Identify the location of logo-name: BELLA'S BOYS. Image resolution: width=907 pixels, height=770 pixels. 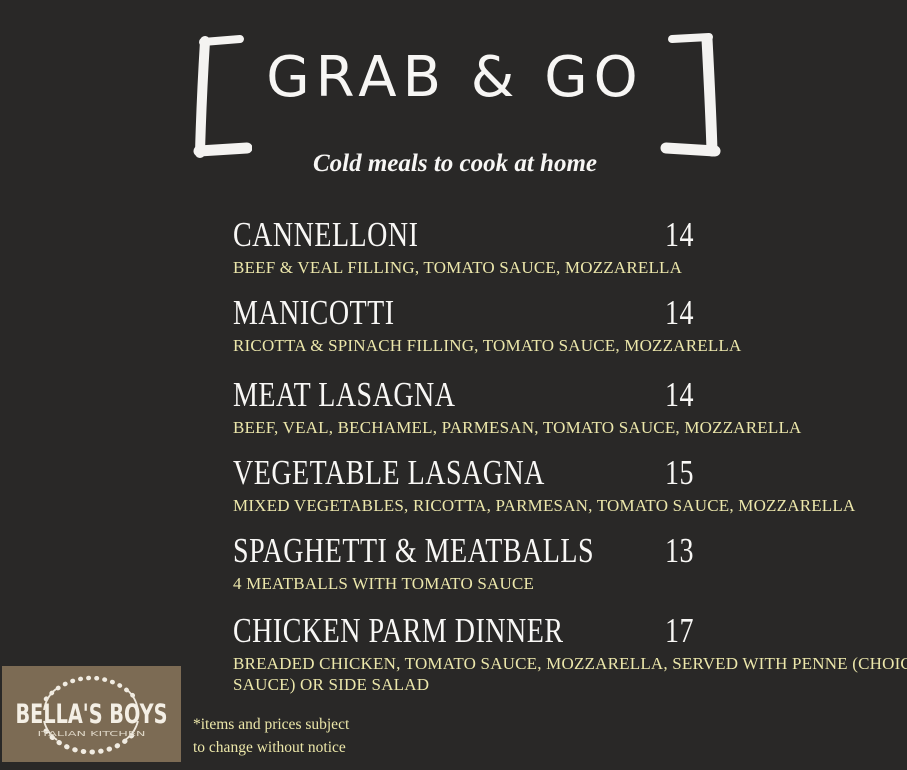
(92, 714).